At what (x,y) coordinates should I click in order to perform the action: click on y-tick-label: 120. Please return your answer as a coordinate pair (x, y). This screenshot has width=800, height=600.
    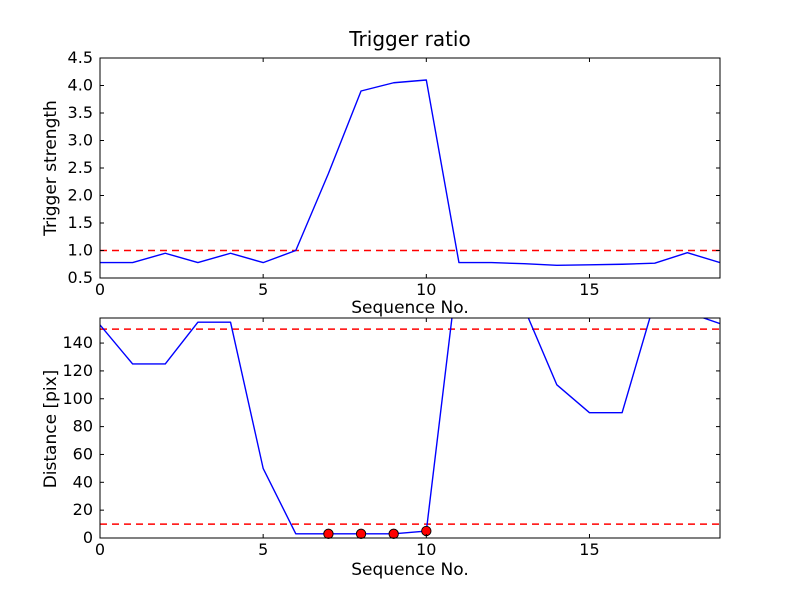
    Looking at the image, I should click on (77, 370).